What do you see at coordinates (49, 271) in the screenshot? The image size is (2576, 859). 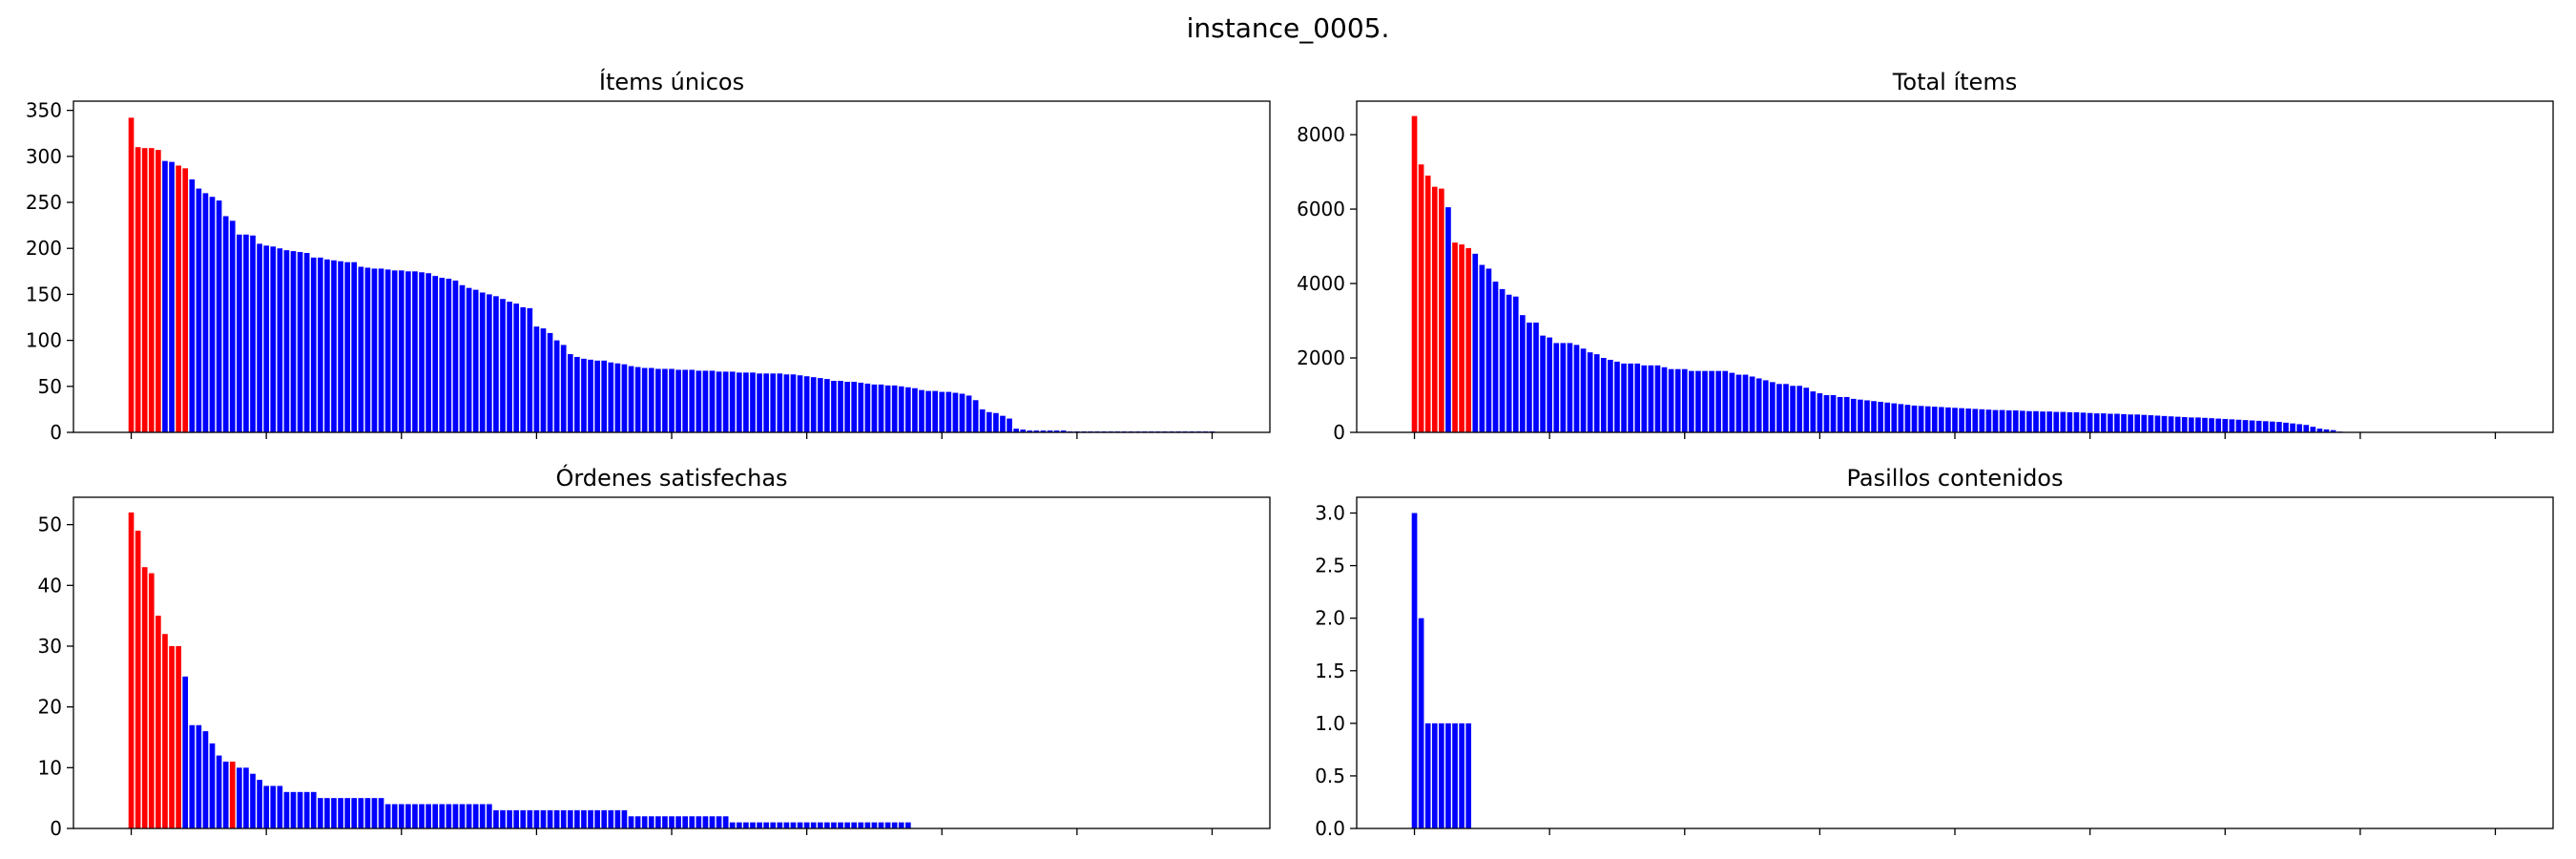 I see `y-axis: 0 50 100 150 200 250 300 350` at bounding box center [49, 271].